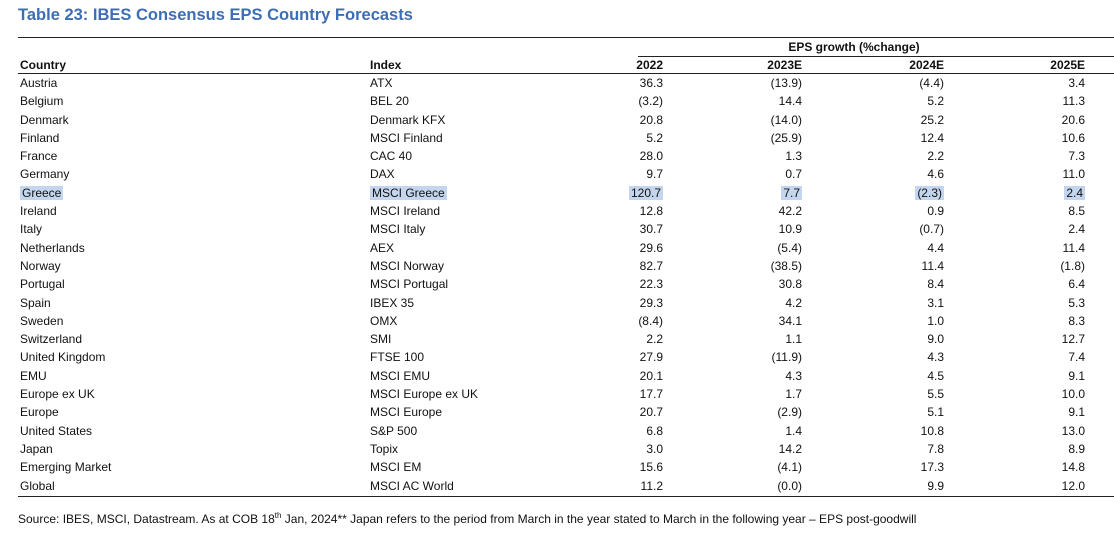  Describe the element at coordinates (1014, 83) in the screenshot. I see `cell-2025e: 3.4` at that location.